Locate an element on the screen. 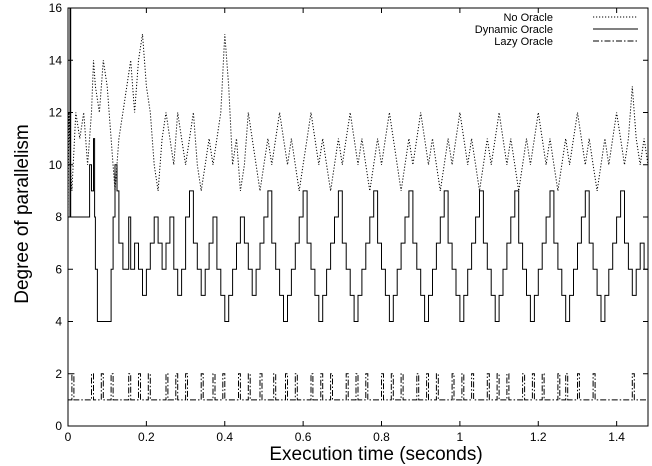 The width and height of the screenshot is (652, 466). series-line-lazy-oracle is located at coordinates (358, 387).